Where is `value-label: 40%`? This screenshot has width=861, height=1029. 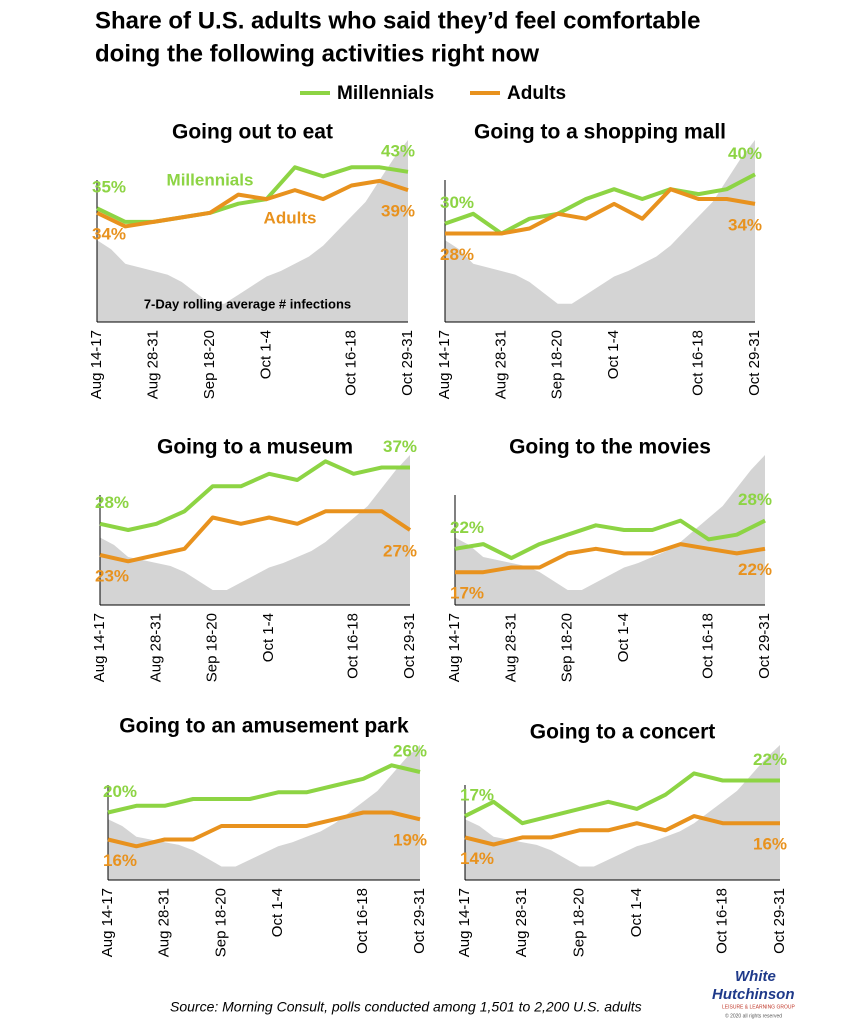 value-label: 40% is located at coordinates (745, 153).